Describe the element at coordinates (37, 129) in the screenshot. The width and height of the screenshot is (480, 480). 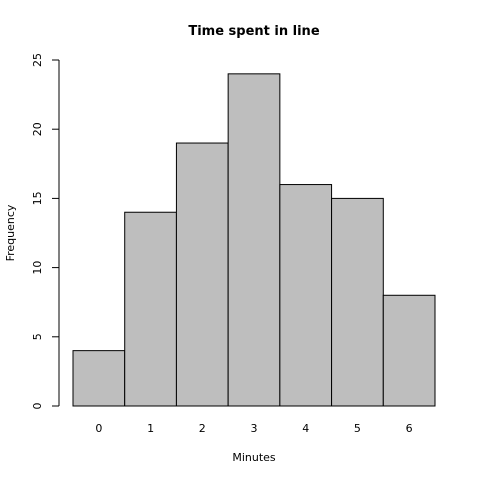
I see `y-tick-label: 20` at that location.